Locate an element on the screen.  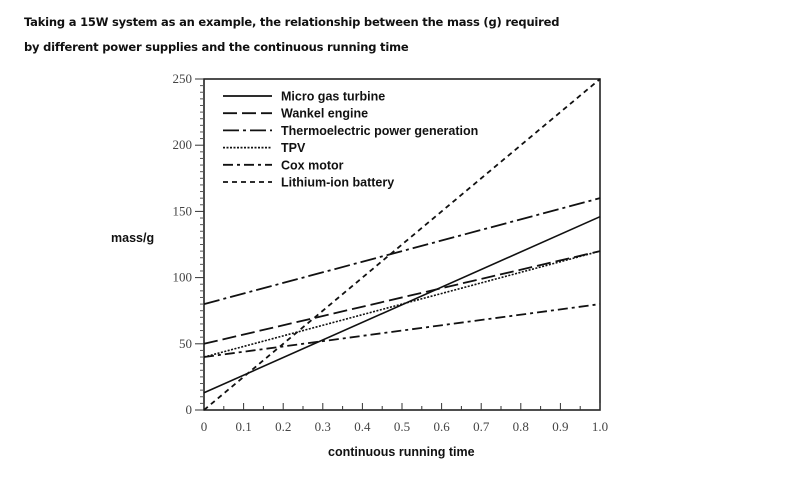
x-tick-label: 0 is located at coordinates (204, 426).